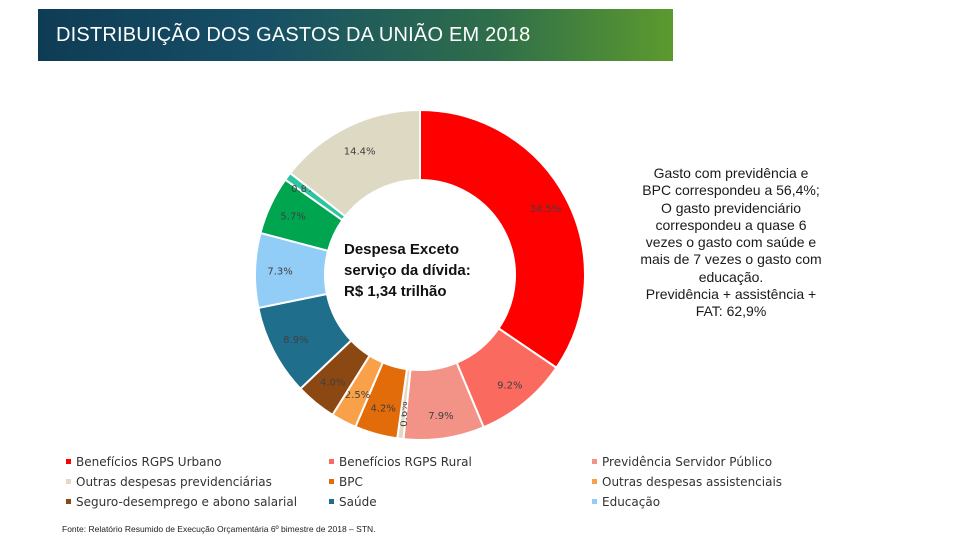  Describe the element at coordinates (279, 272) in the screenshot. I see `slice-label: 7.3%` at that location.